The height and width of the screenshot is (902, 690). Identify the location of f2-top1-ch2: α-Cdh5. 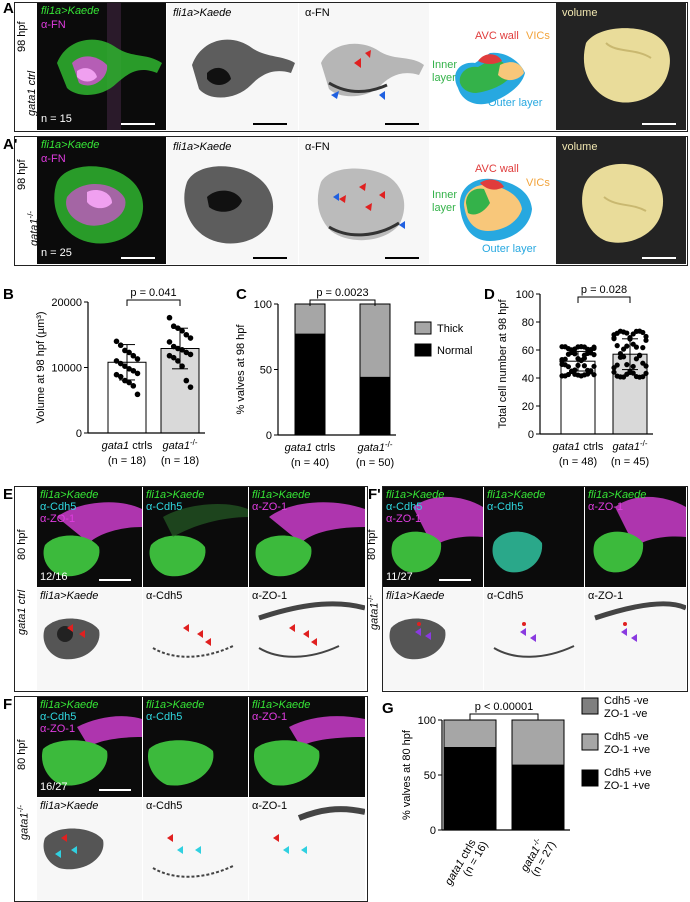
(404, 507).